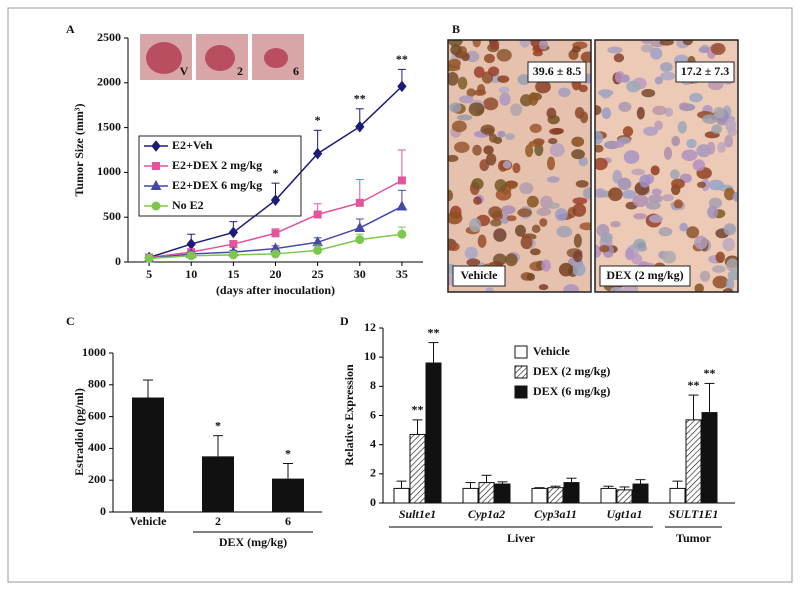 This screenshot has height=590, width=800. Describe the element at coordinates (486, 514) in the screenshot. I see `x-tick-label: Cyp1a2` at that location.